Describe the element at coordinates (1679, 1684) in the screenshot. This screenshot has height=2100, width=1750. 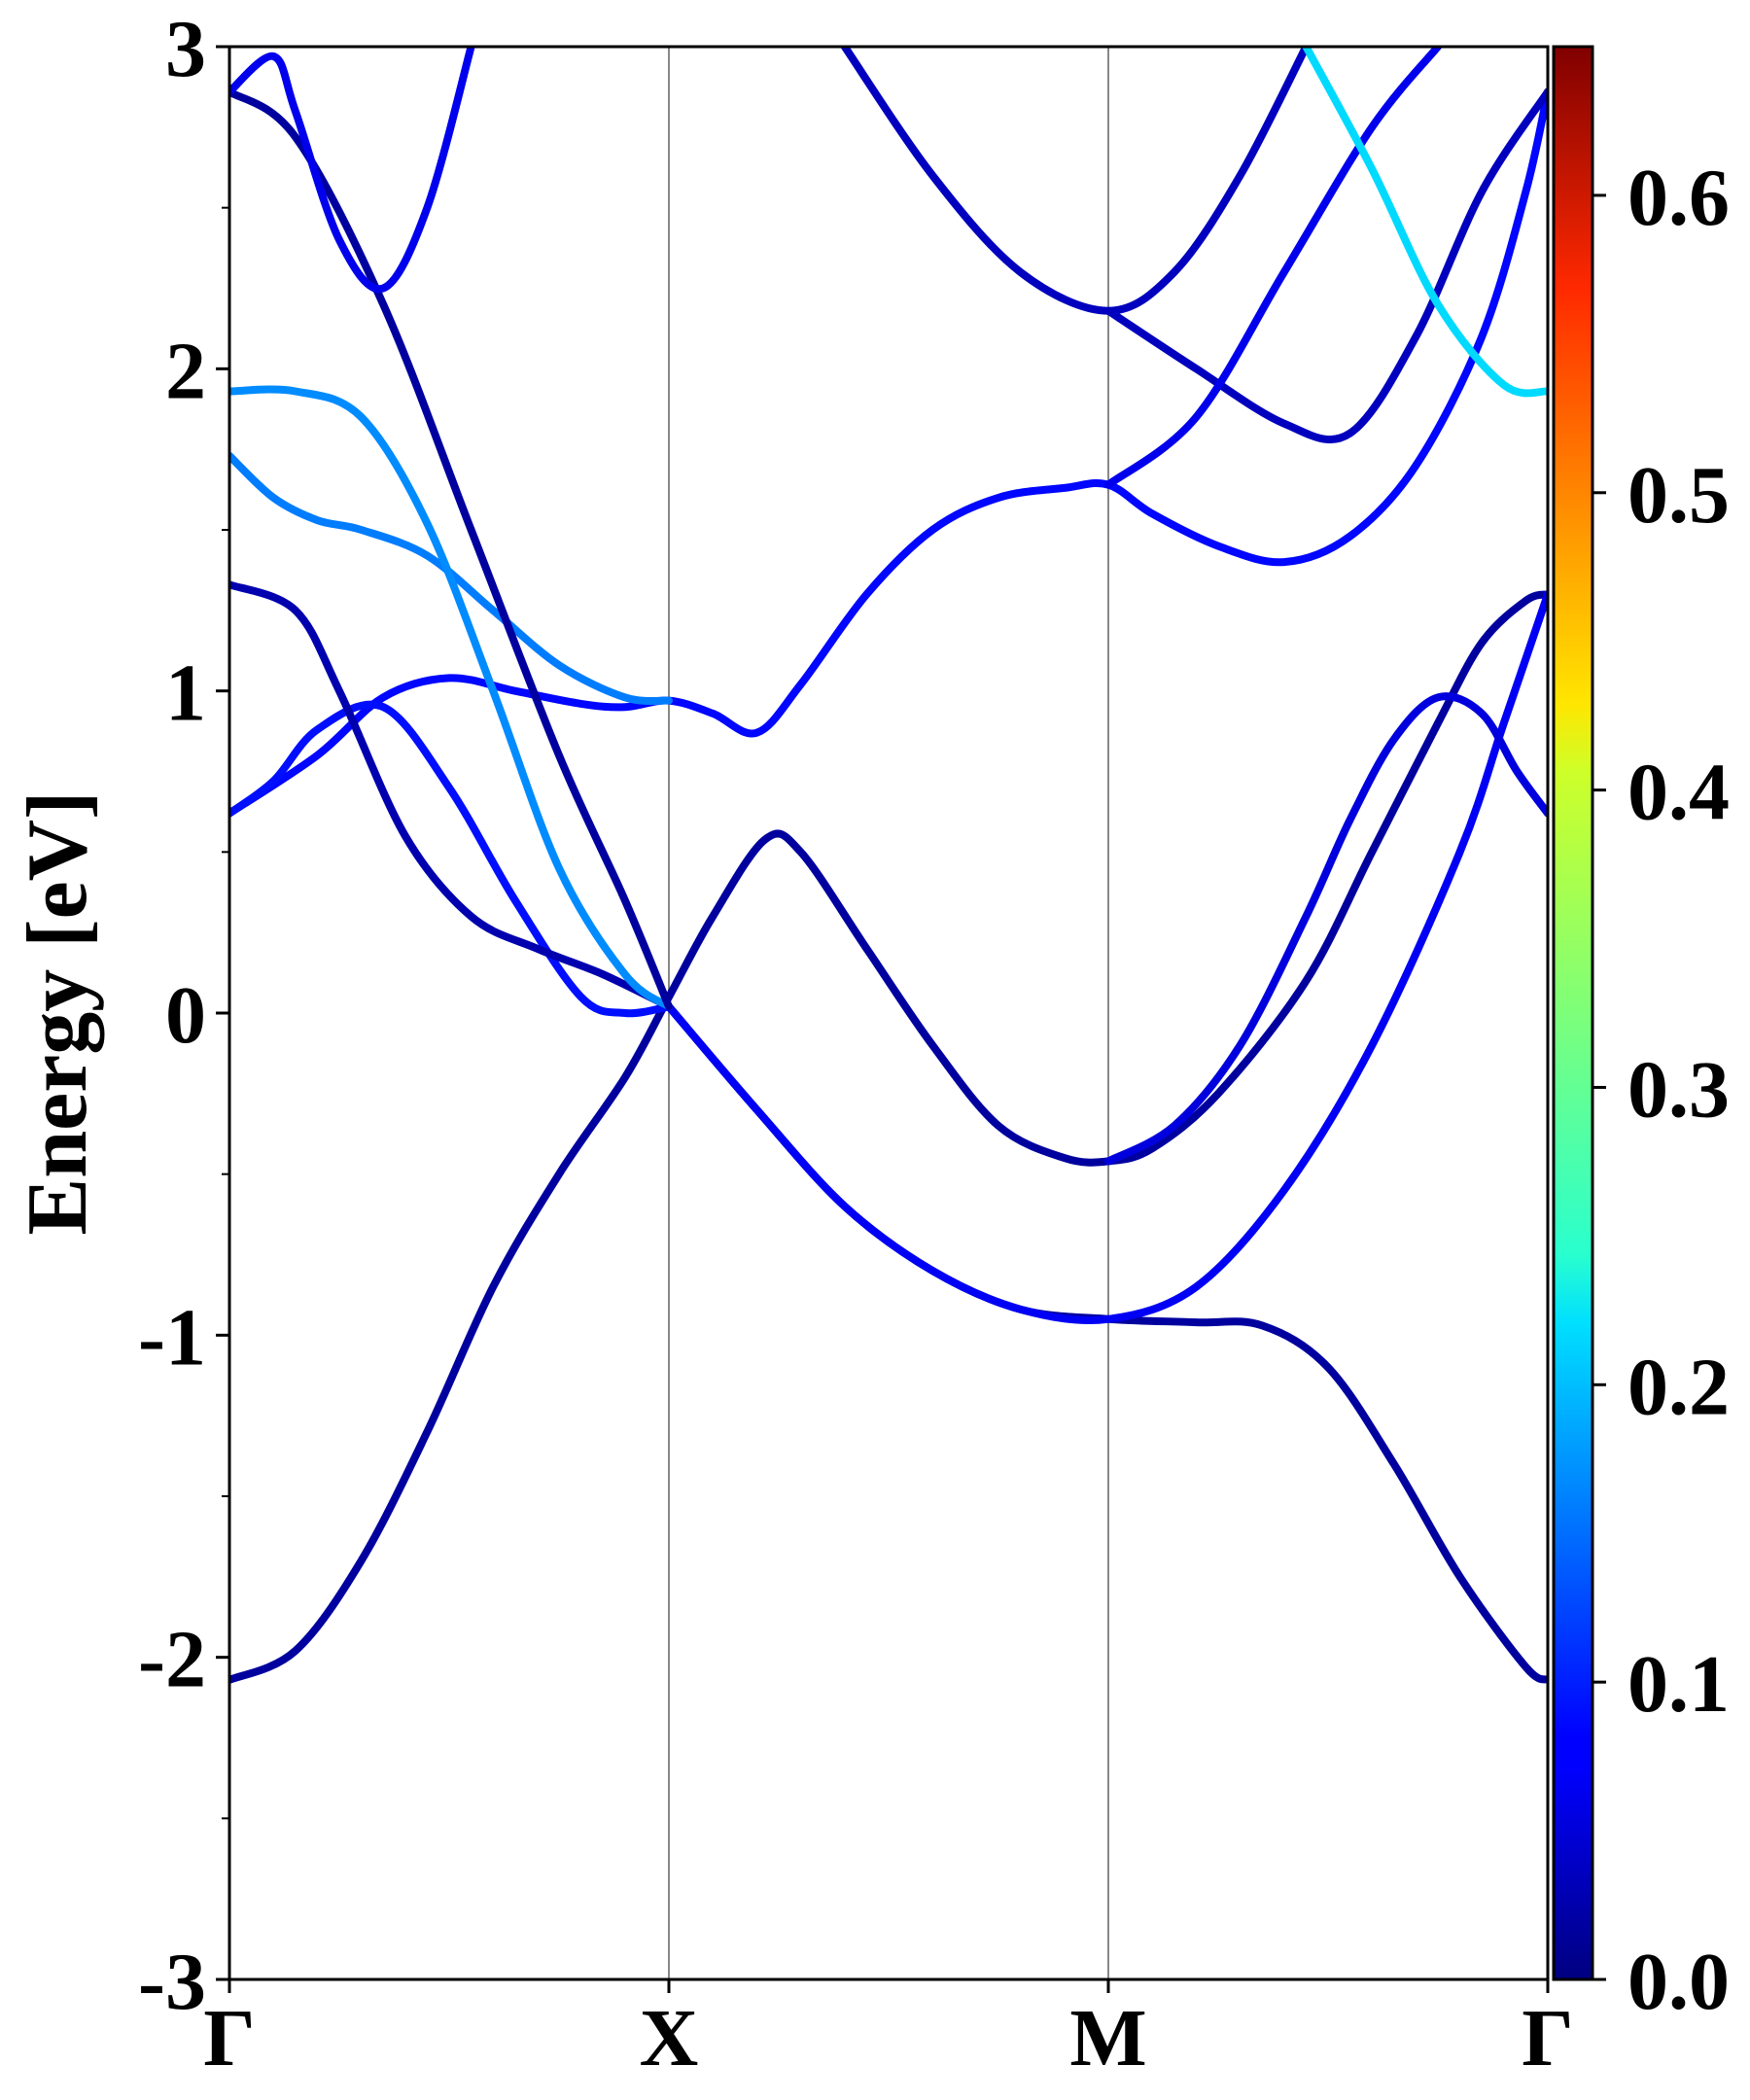
I see `colorbar-tick-label: 0.1` at that location.